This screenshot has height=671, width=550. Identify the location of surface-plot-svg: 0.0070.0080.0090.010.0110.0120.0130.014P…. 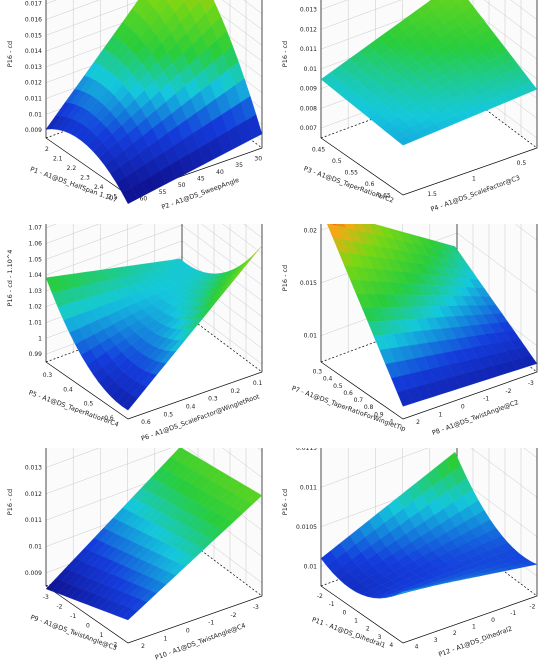
(409, 107).